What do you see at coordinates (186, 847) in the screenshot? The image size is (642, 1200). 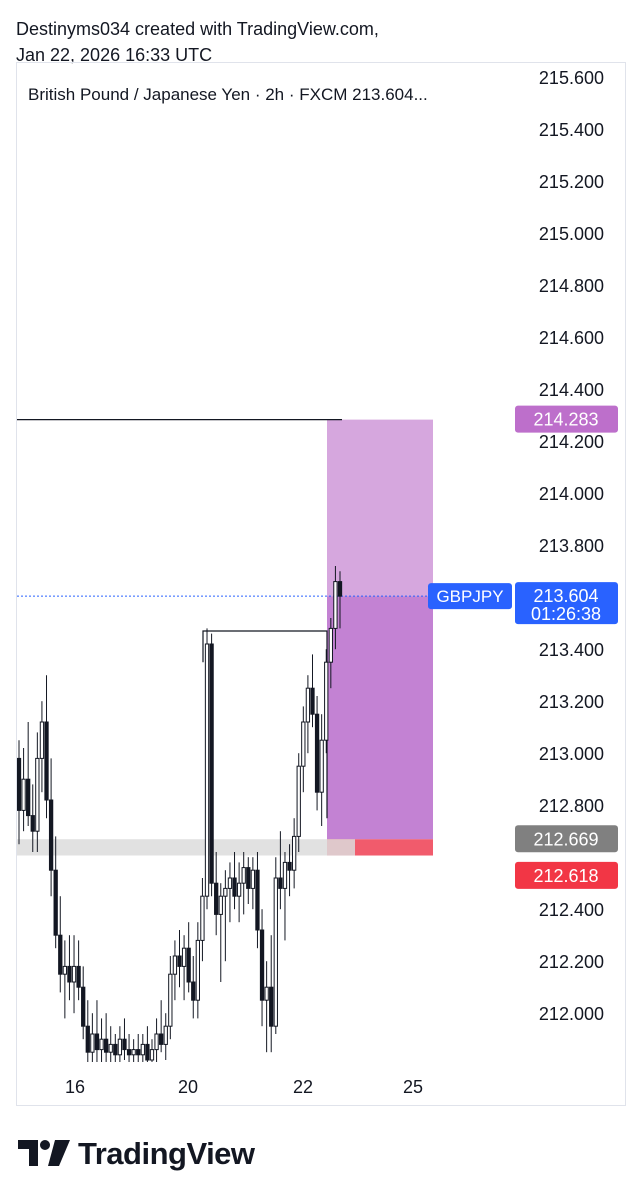 I see `entry-zone` at bounding box center [186, 847].